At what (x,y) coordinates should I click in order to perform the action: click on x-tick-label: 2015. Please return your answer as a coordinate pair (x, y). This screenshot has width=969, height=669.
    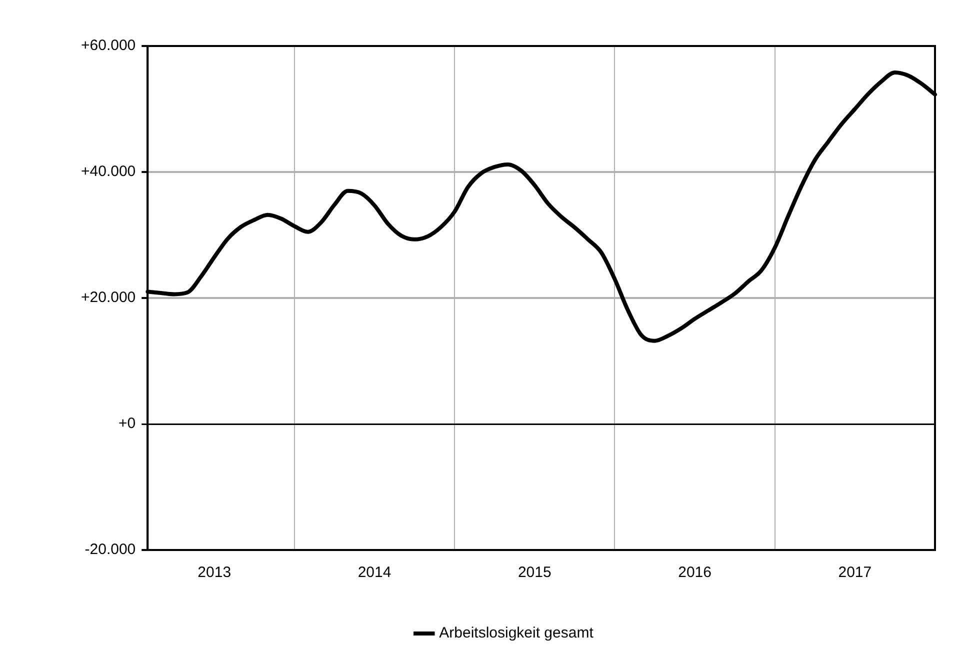
    Looking at the image, I should click on (535, 573).